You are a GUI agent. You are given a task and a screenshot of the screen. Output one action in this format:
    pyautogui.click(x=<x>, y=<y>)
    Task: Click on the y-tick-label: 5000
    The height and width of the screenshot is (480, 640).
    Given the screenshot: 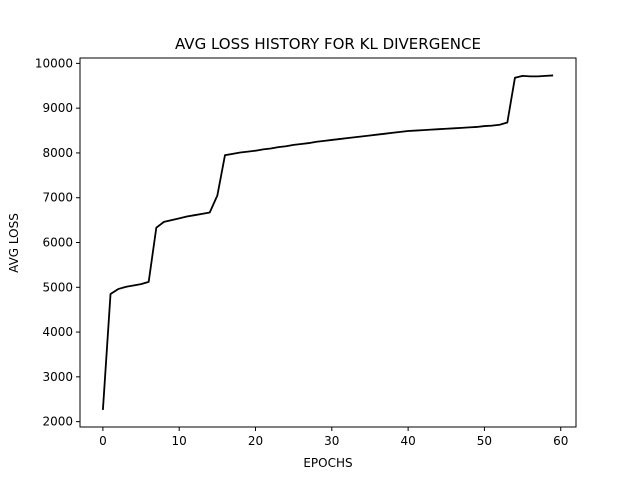 What is the action you would take?
    pyautogui.click(x=57, y=287)
    